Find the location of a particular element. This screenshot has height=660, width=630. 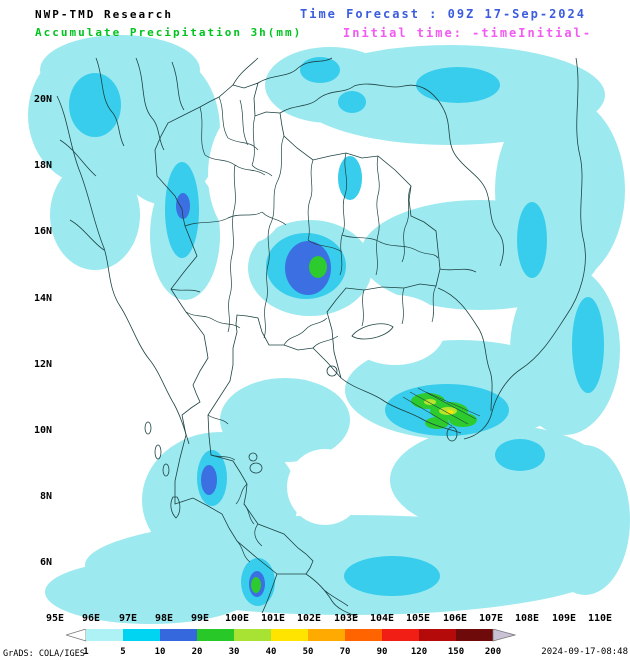

vietnam-coastline is located at coordinates (524, 248).